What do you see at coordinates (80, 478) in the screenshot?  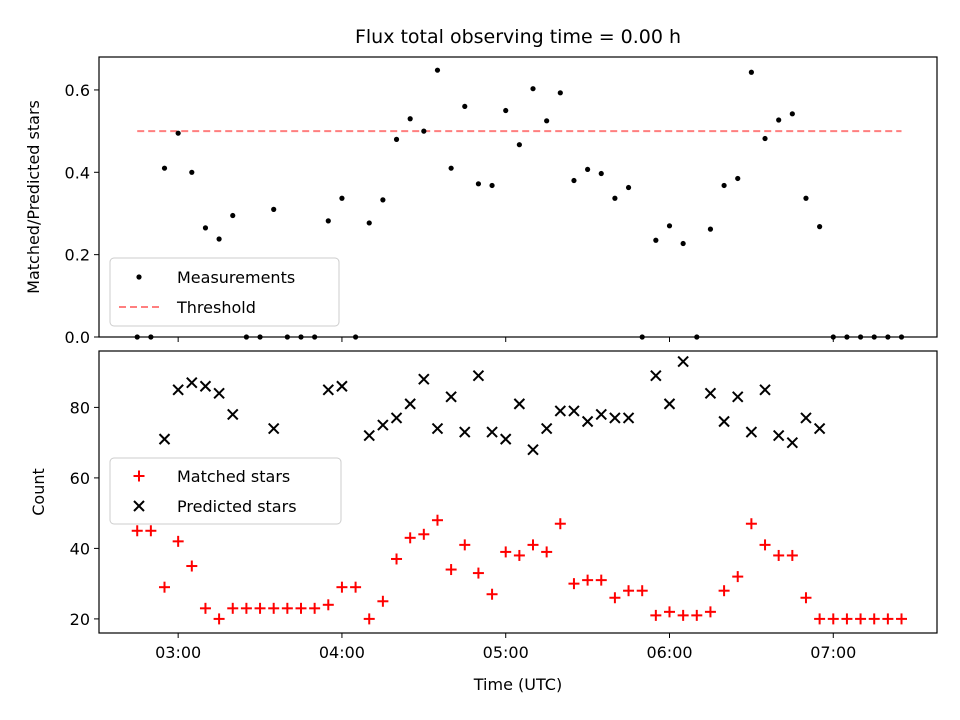 I see `bottom-y-tick-label: 60` at bounding box center [80, 478].